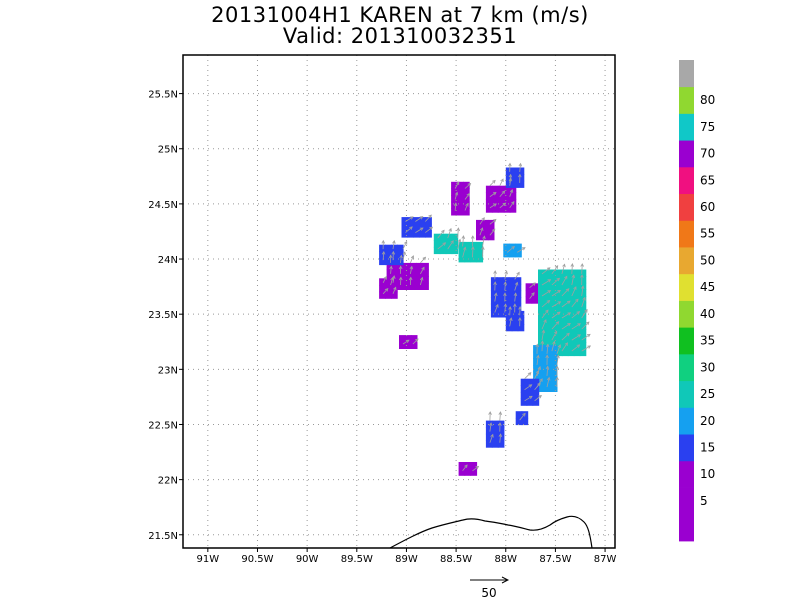 This screenshot has height=600, width=800. I want to click on y-tick-label: 21.5N, so click(163, 536).